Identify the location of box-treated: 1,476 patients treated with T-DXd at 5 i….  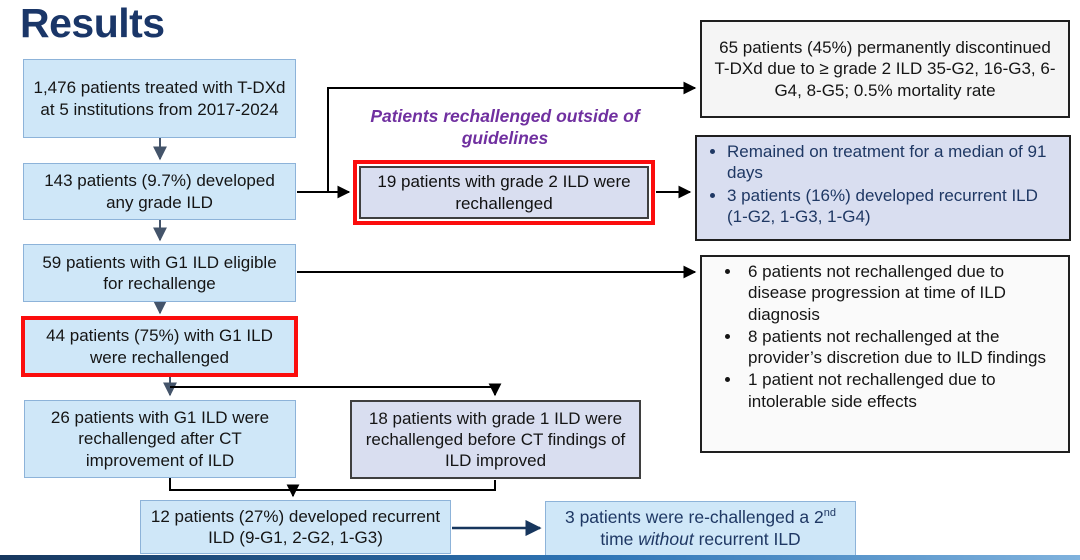
(159, 98).